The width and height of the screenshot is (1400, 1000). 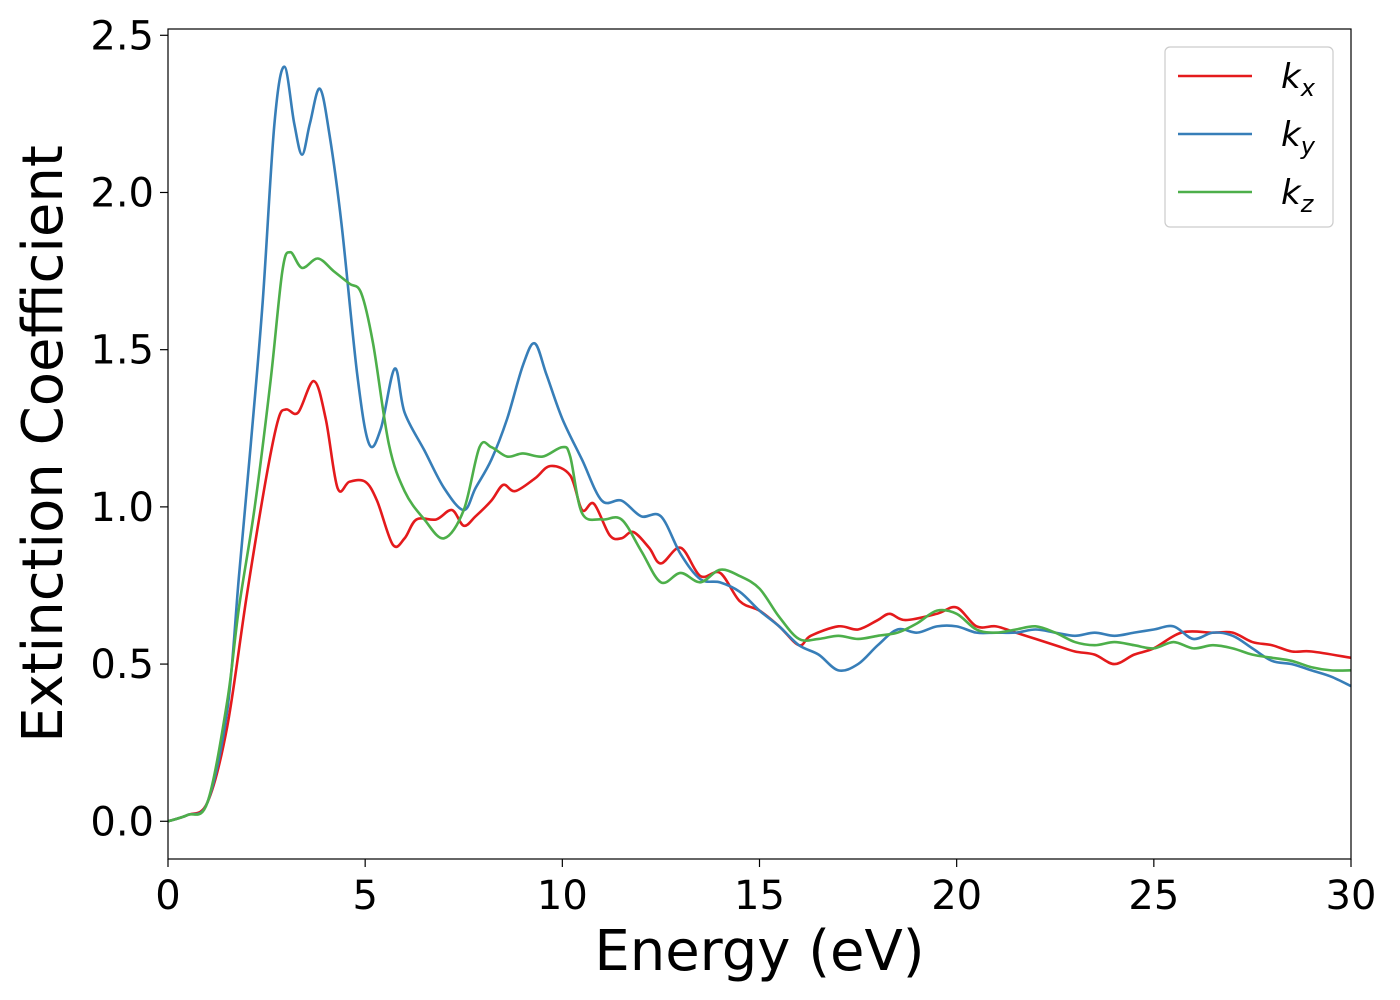 What do you see at coordinates (1351, 896) in the screenshot?
I see `x-tick-label: 30` at bounding box center [1351, 896].